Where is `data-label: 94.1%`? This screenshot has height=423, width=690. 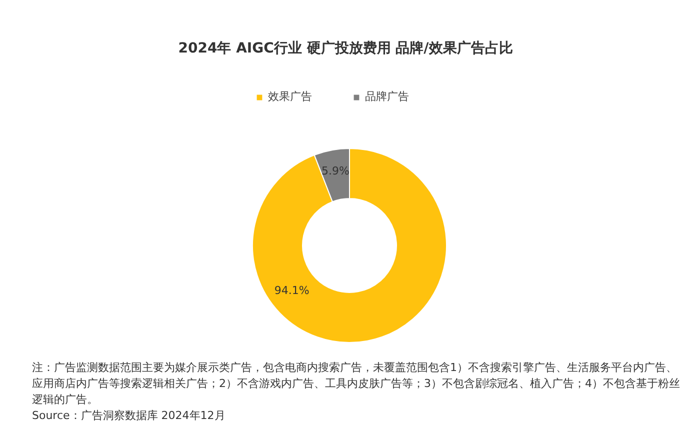
data-label: 94.1% is located at coordinates (292, 290).